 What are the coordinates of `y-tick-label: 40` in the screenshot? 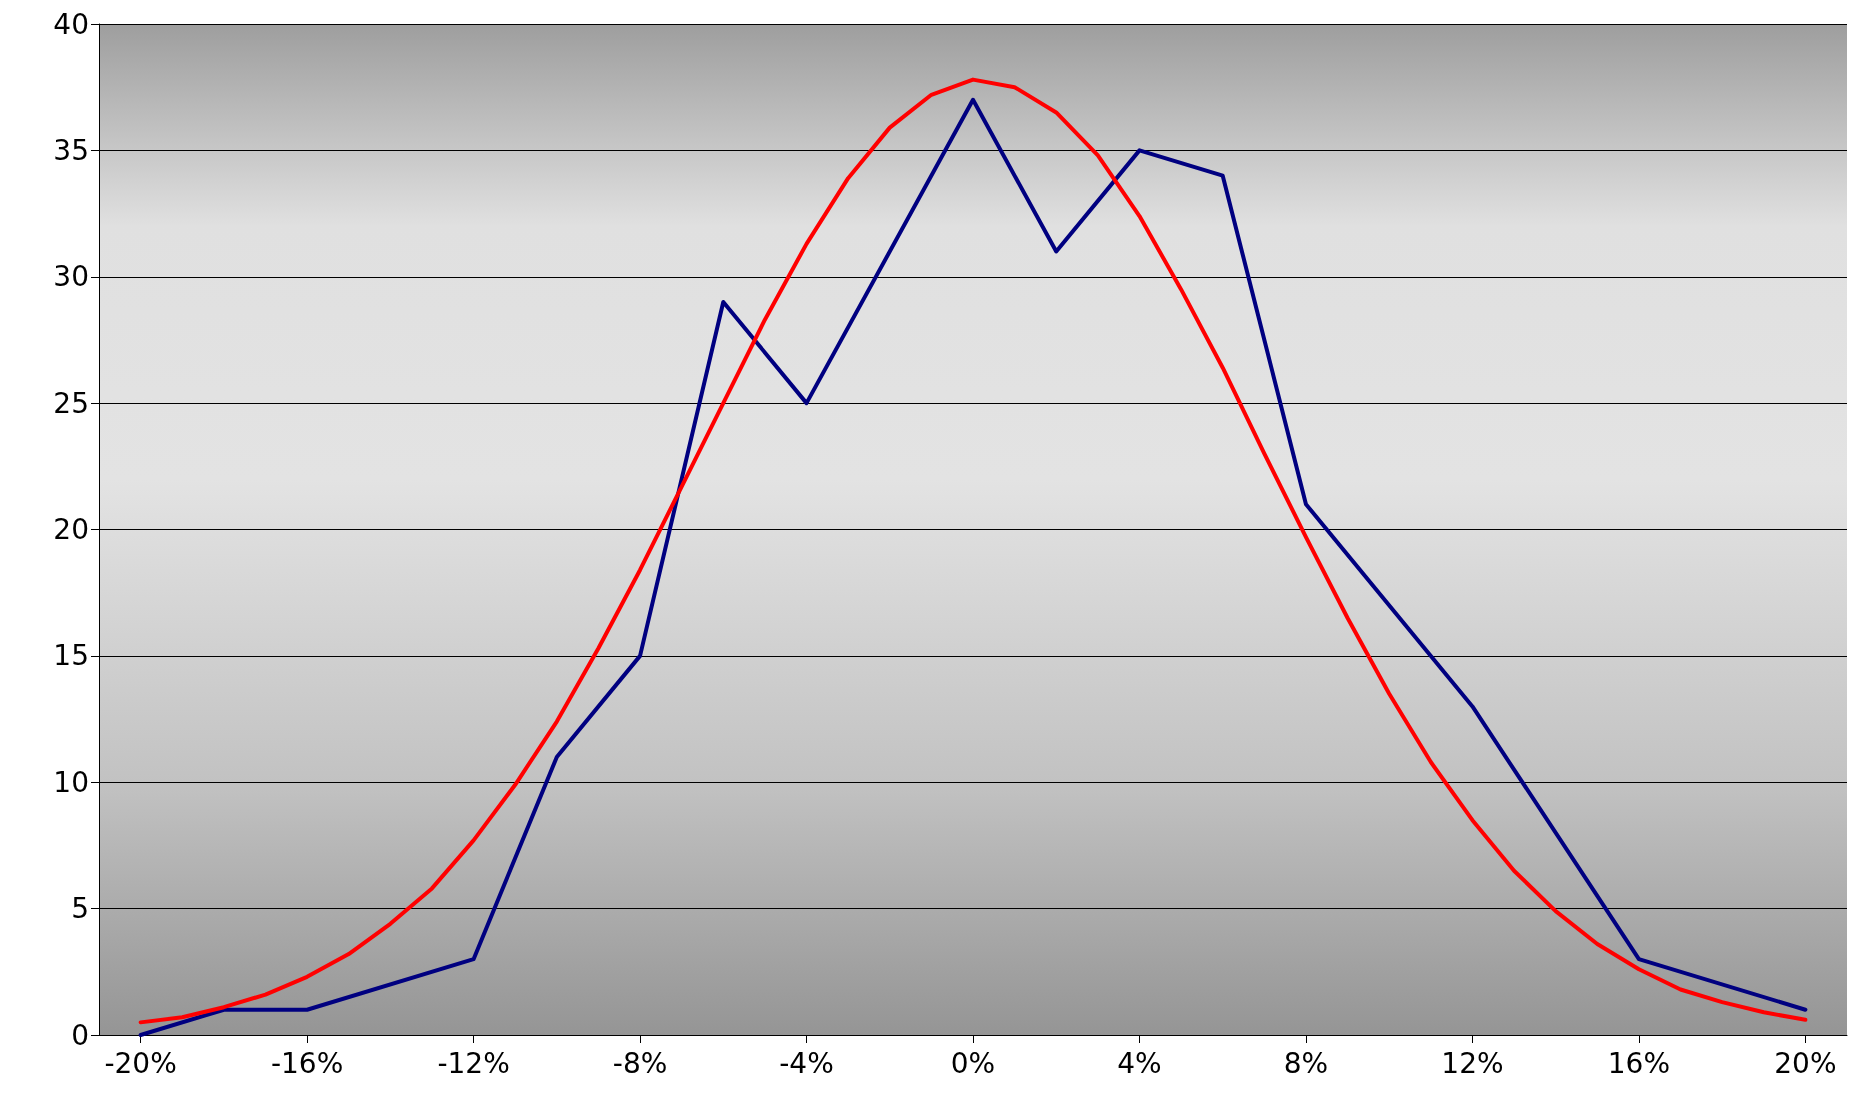 It's located at (71, 24).